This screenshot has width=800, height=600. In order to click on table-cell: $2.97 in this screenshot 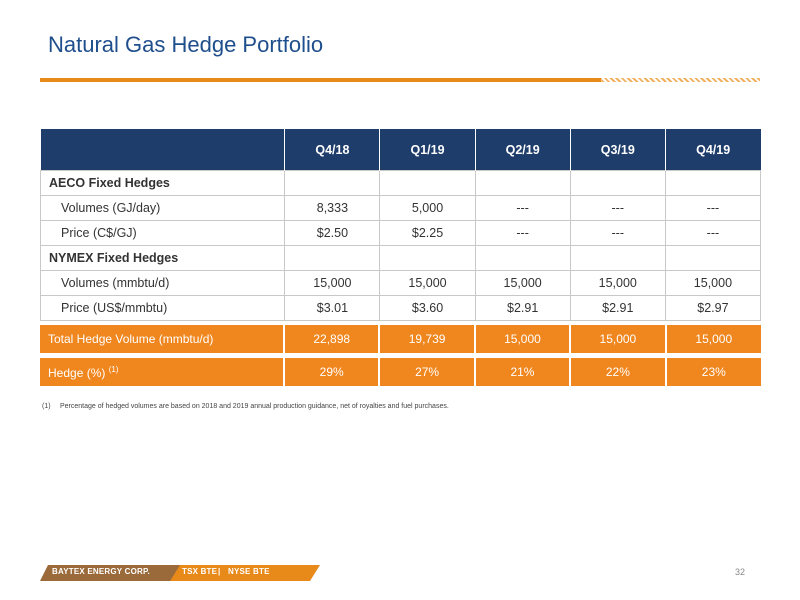, I will do `click(713, 308)`.